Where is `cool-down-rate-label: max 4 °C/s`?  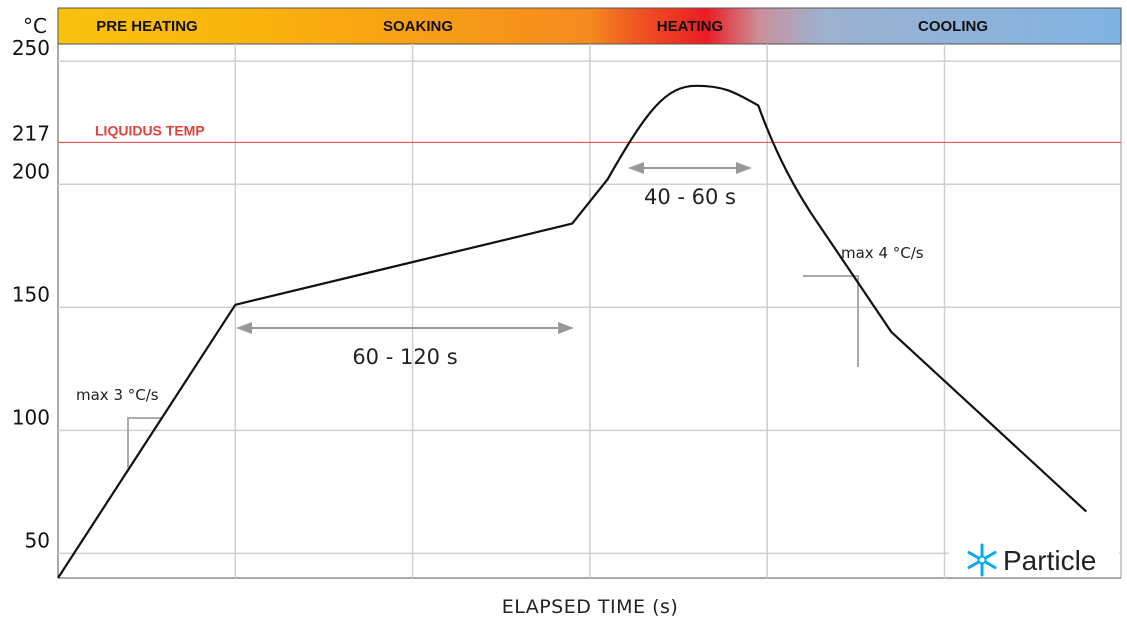
cool-down-rate-label: max 4 °C/s is located at coordinates (882, 253).